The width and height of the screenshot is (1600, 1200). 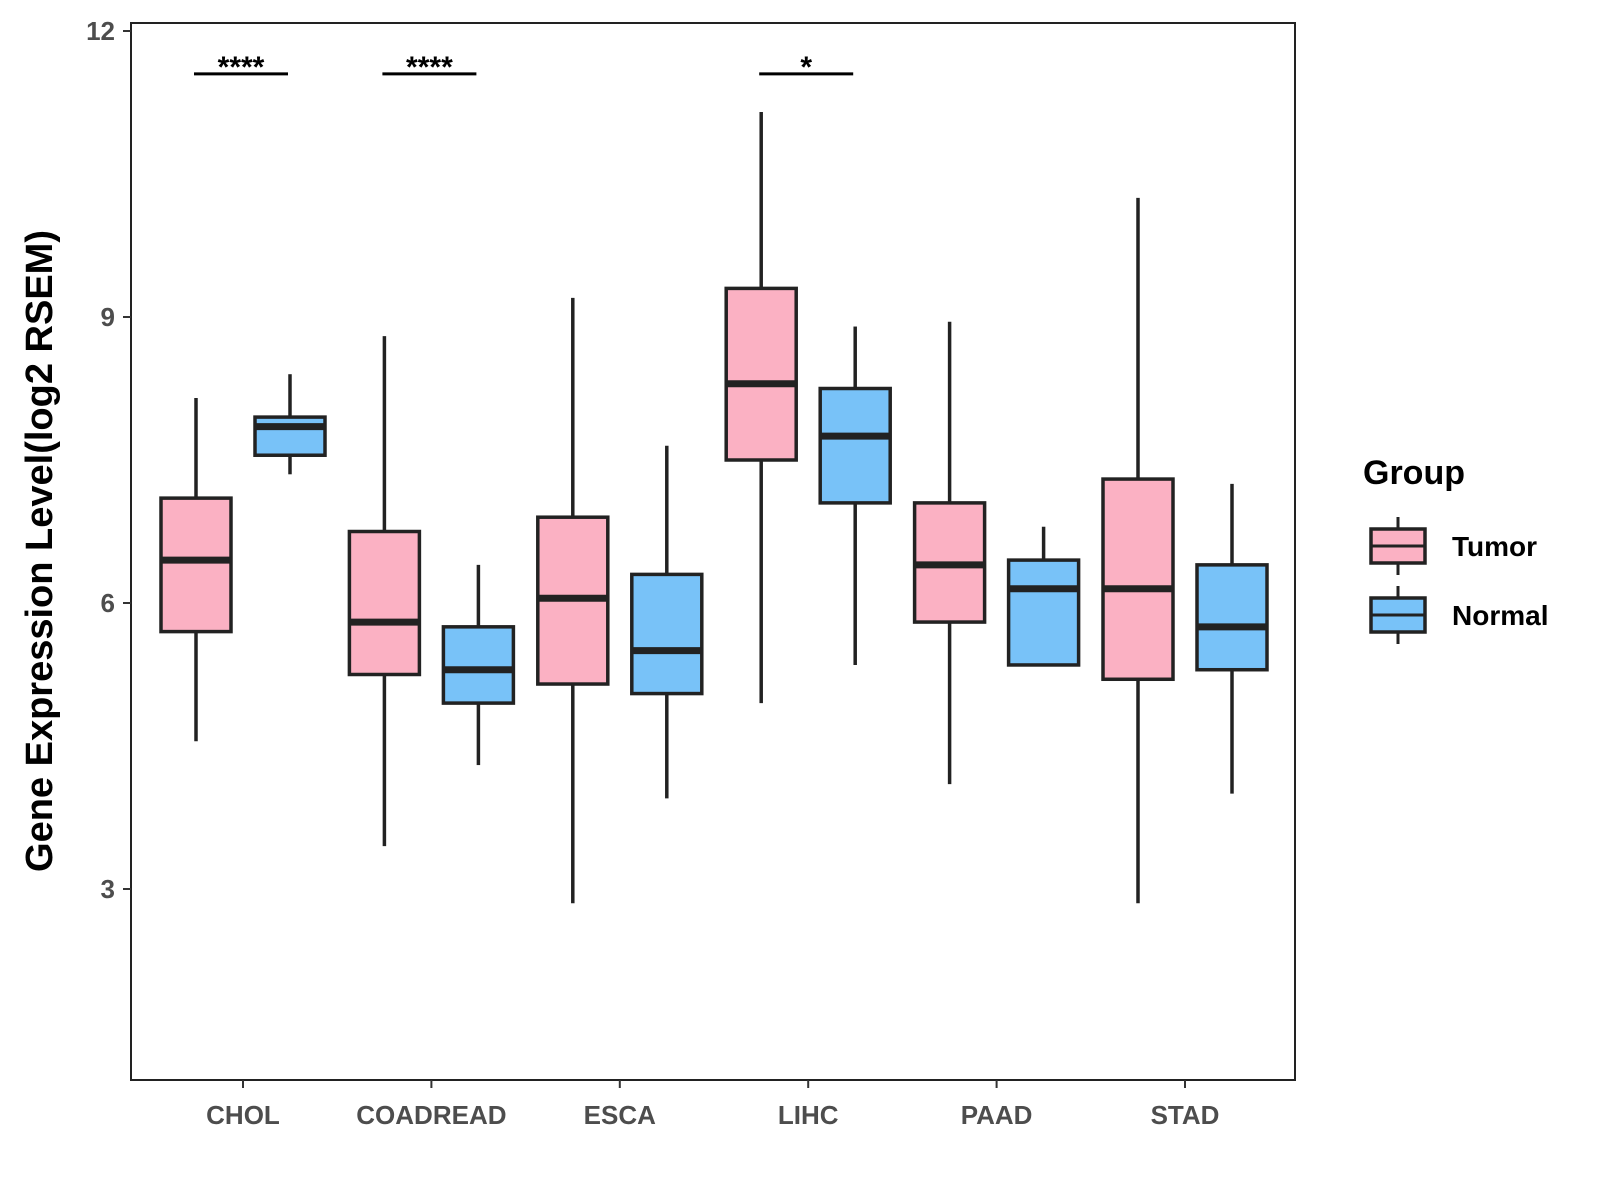 I want to click on legend-key-tumor, so click(x=1398, y=546).